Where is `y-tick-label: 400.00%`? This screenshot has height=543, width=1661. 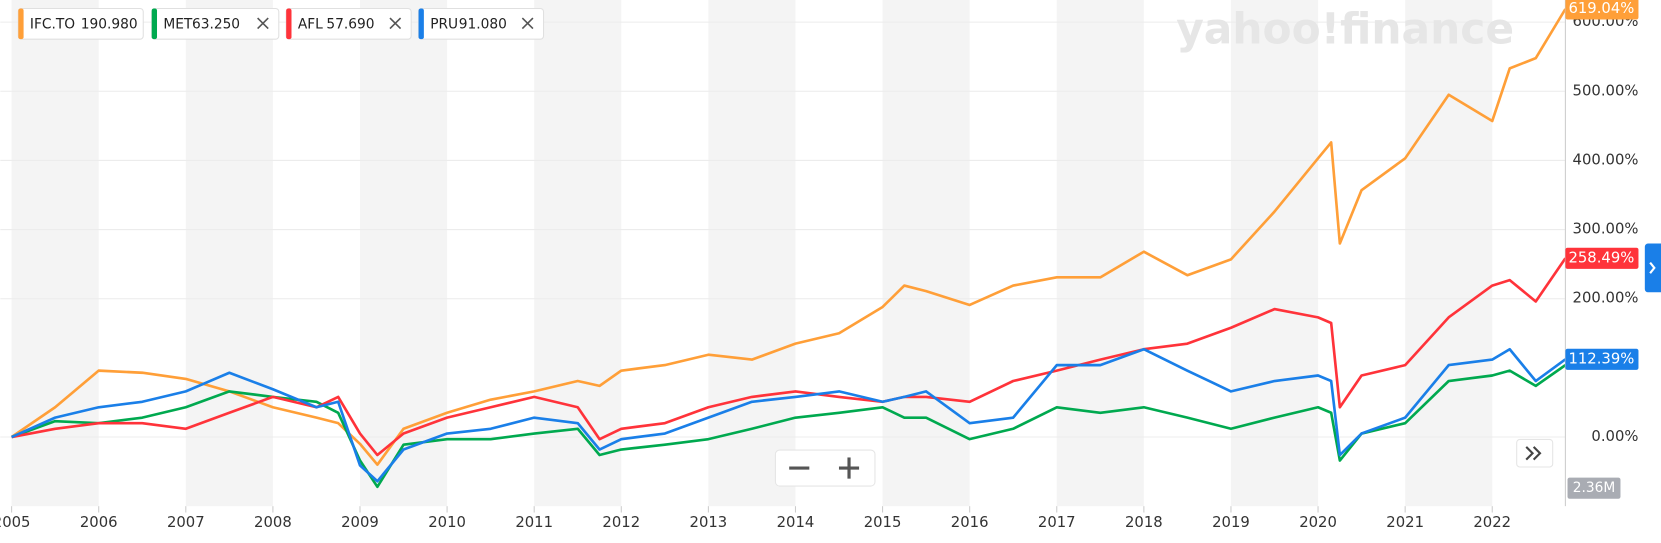
y-tick-label: 400.00% is located at coordinates (1606, 159).